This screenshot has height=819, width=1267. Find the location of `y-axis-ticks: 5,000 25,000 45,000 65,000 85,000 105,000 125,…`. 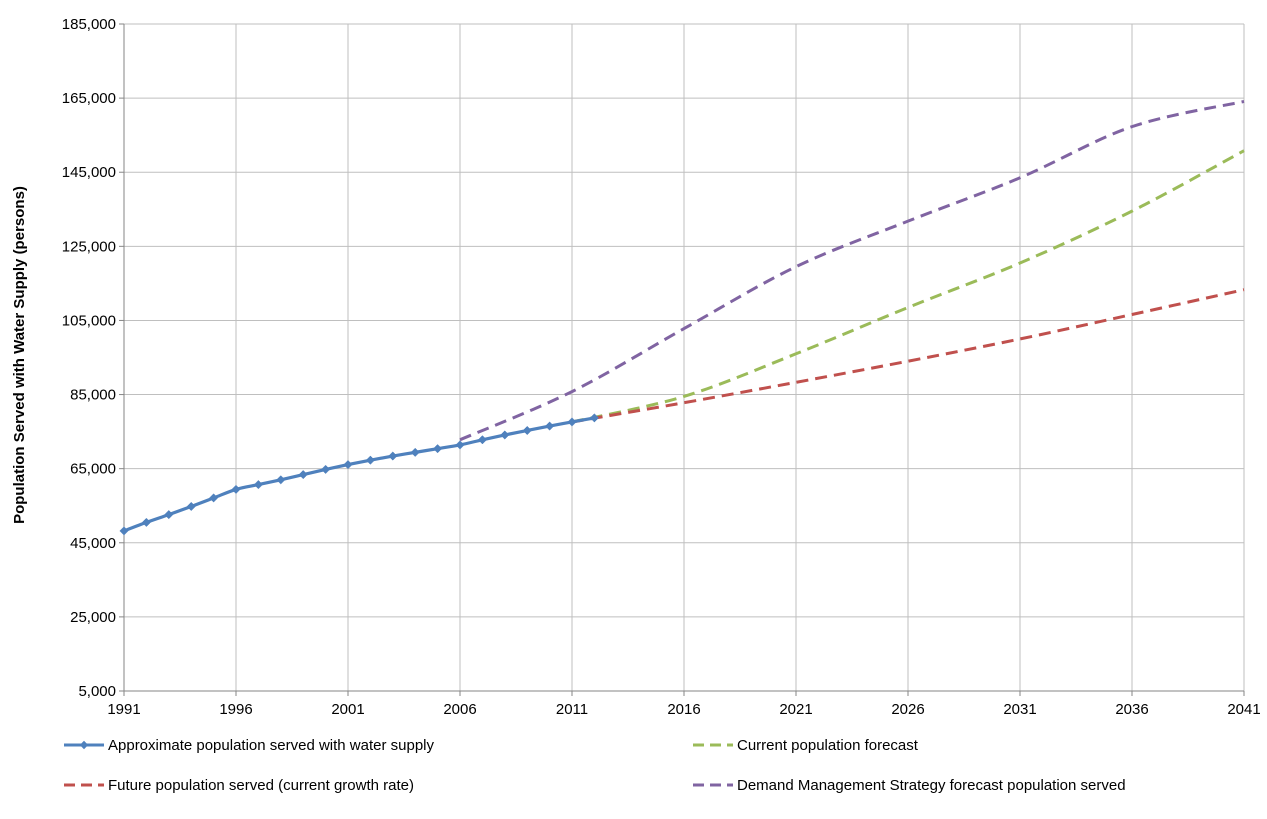

y-axis-ticks: 5,000 25,000 45,000 65,000 85,000 105,000 125,… is located at coordinates (89, 358).